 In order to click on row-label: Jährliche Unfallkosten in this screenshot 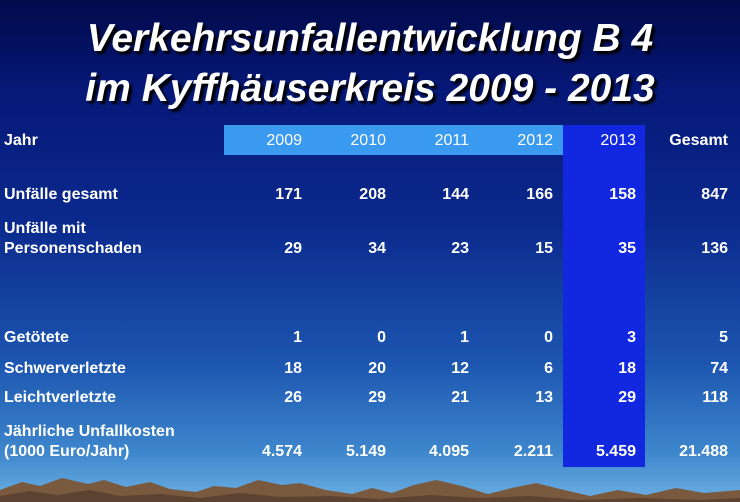, I will do `click(89, 431)`.